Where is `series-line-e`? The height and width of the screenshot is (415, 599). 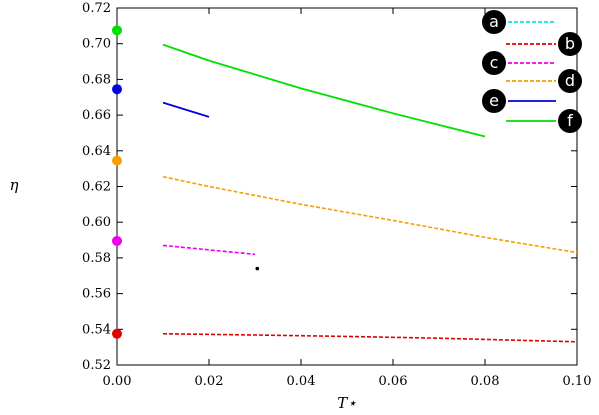
series-line-e is located at coordinates (186, 109).